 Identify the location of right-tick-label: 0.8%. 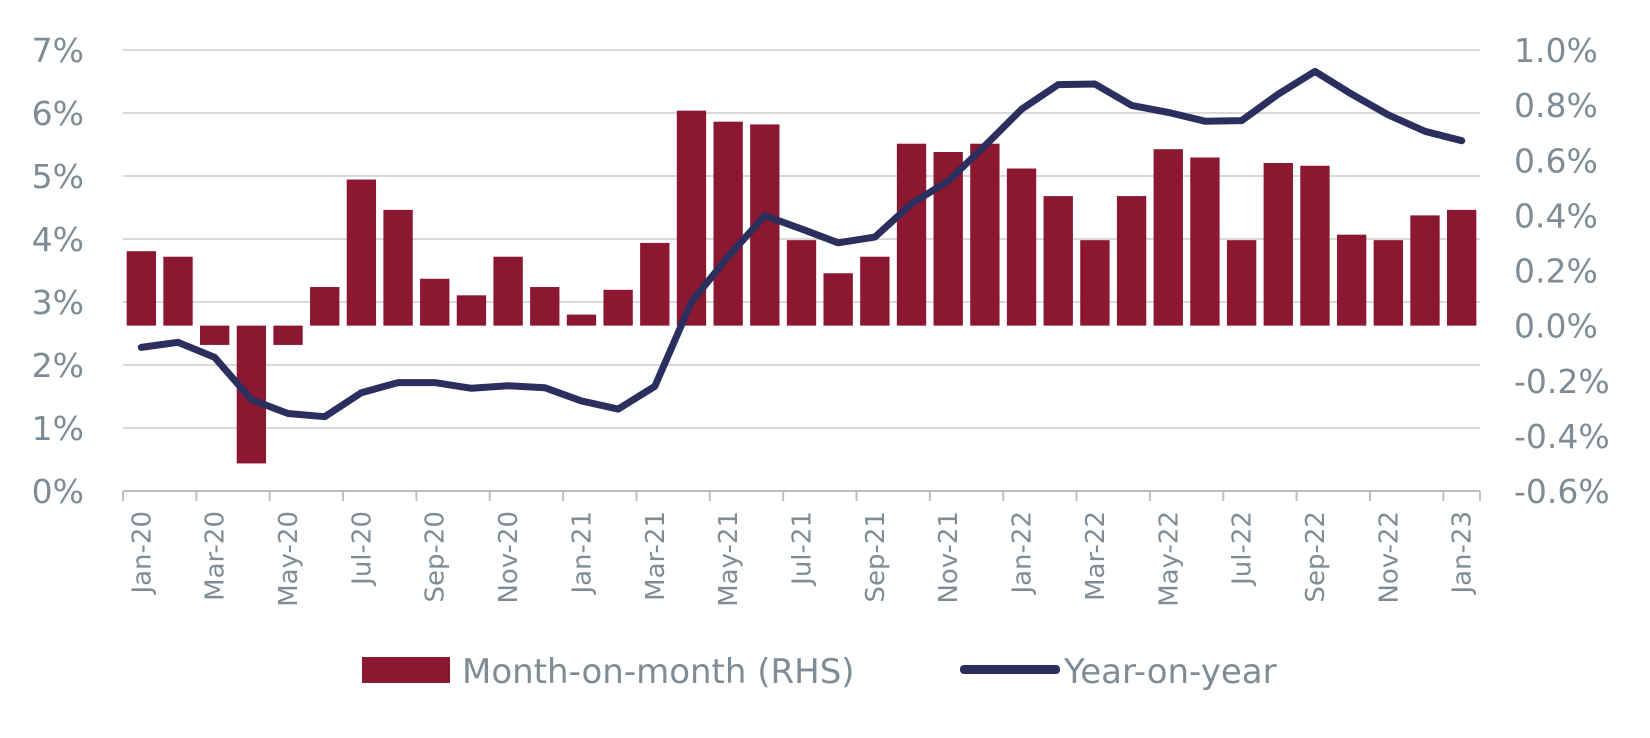
(1556, 105).